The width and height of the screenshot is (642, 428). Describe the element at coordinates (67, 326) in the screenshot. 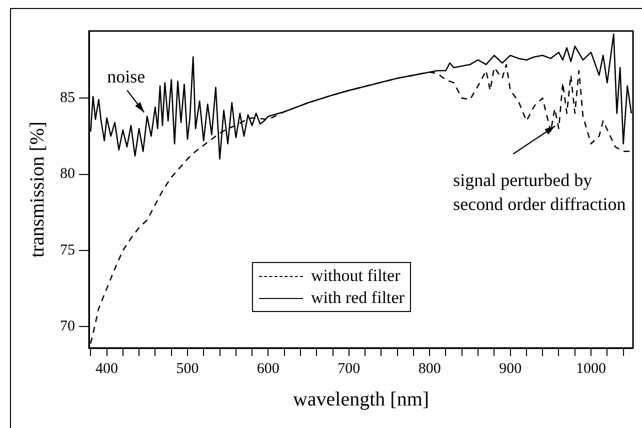

I see `y-tick-label: 70` at that location.